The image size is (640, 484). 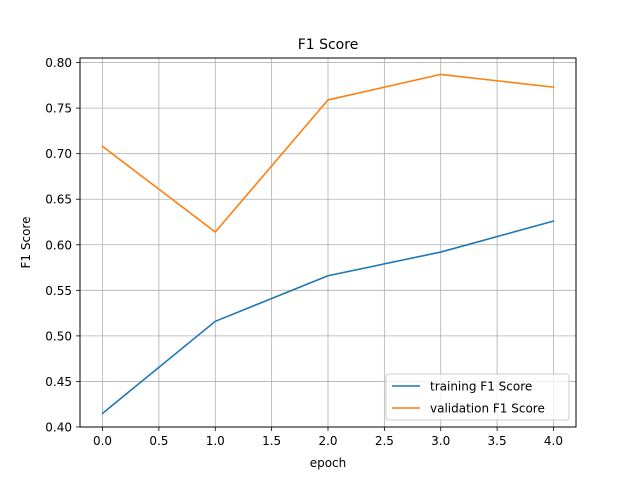 I want to click on legend: training F1 Score validation F1 Score, so click(x=477, y=397).